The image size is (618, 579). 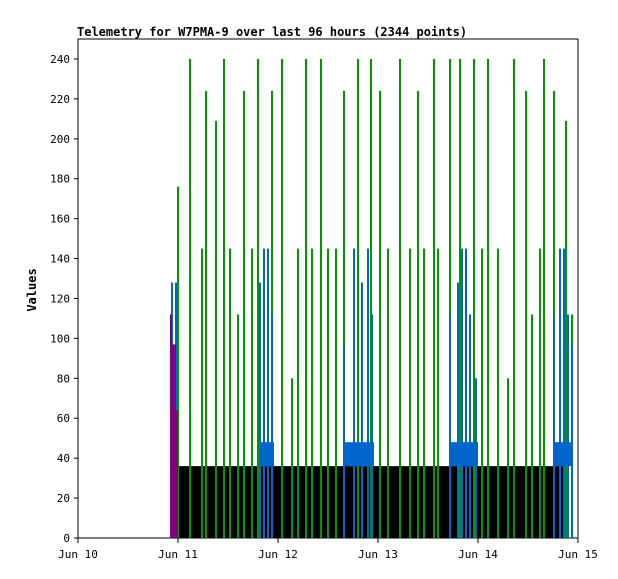 I want to click on x-tick-label: Jun 13, so click(x=378, y=554).